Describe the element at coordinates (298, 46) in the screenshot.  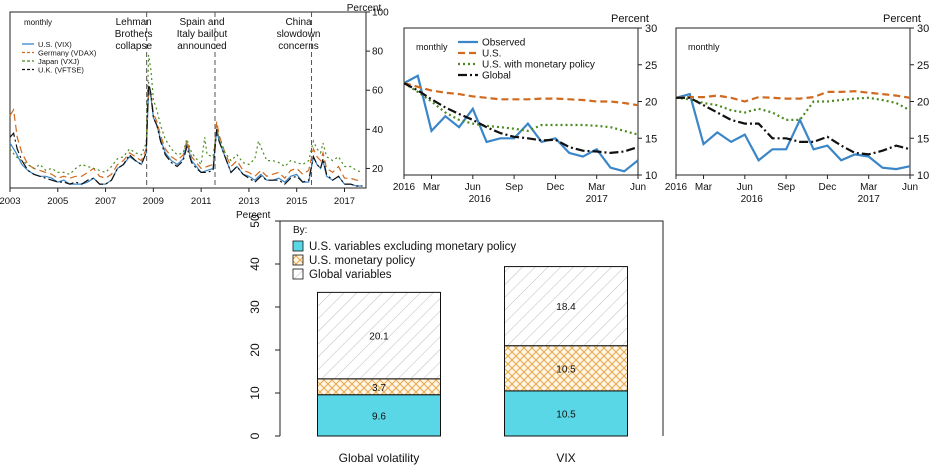
I see `event-label: concerns` at that location.